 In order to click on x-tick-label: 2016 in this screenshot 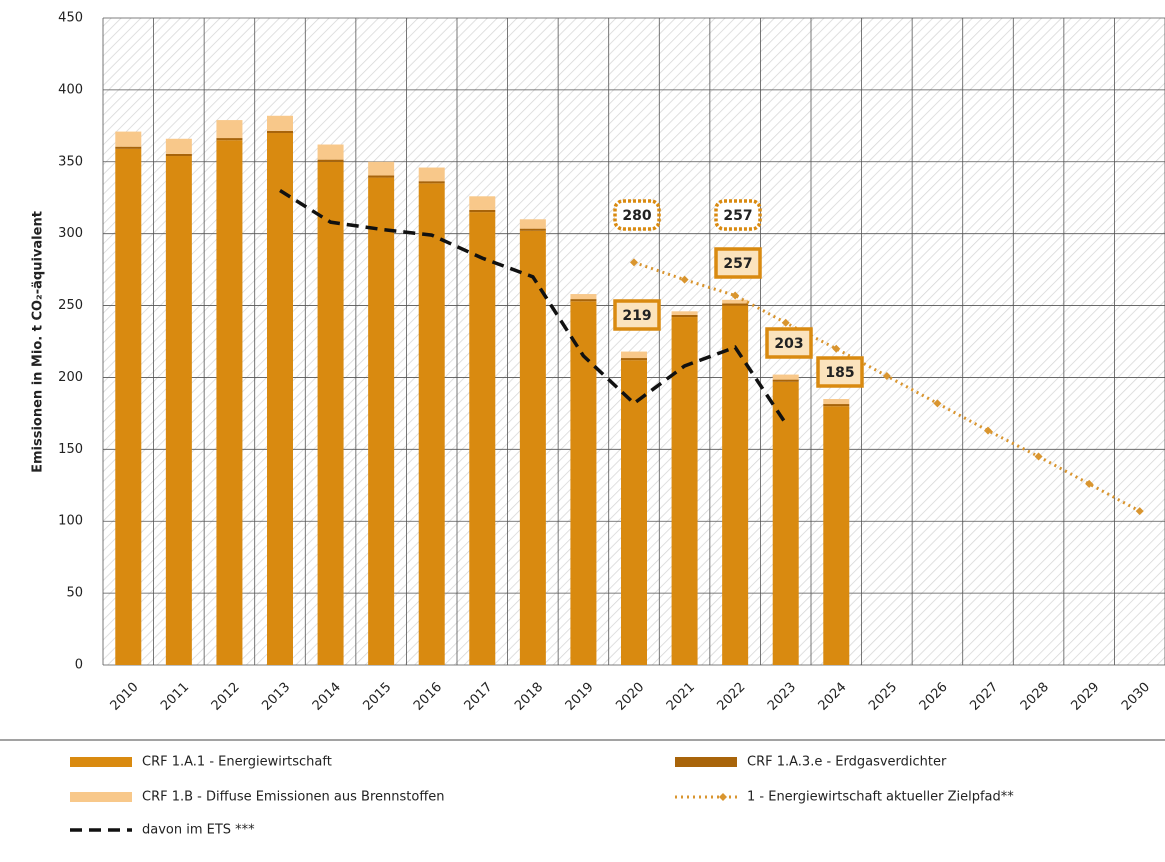, I will do `click(428, 697)`.